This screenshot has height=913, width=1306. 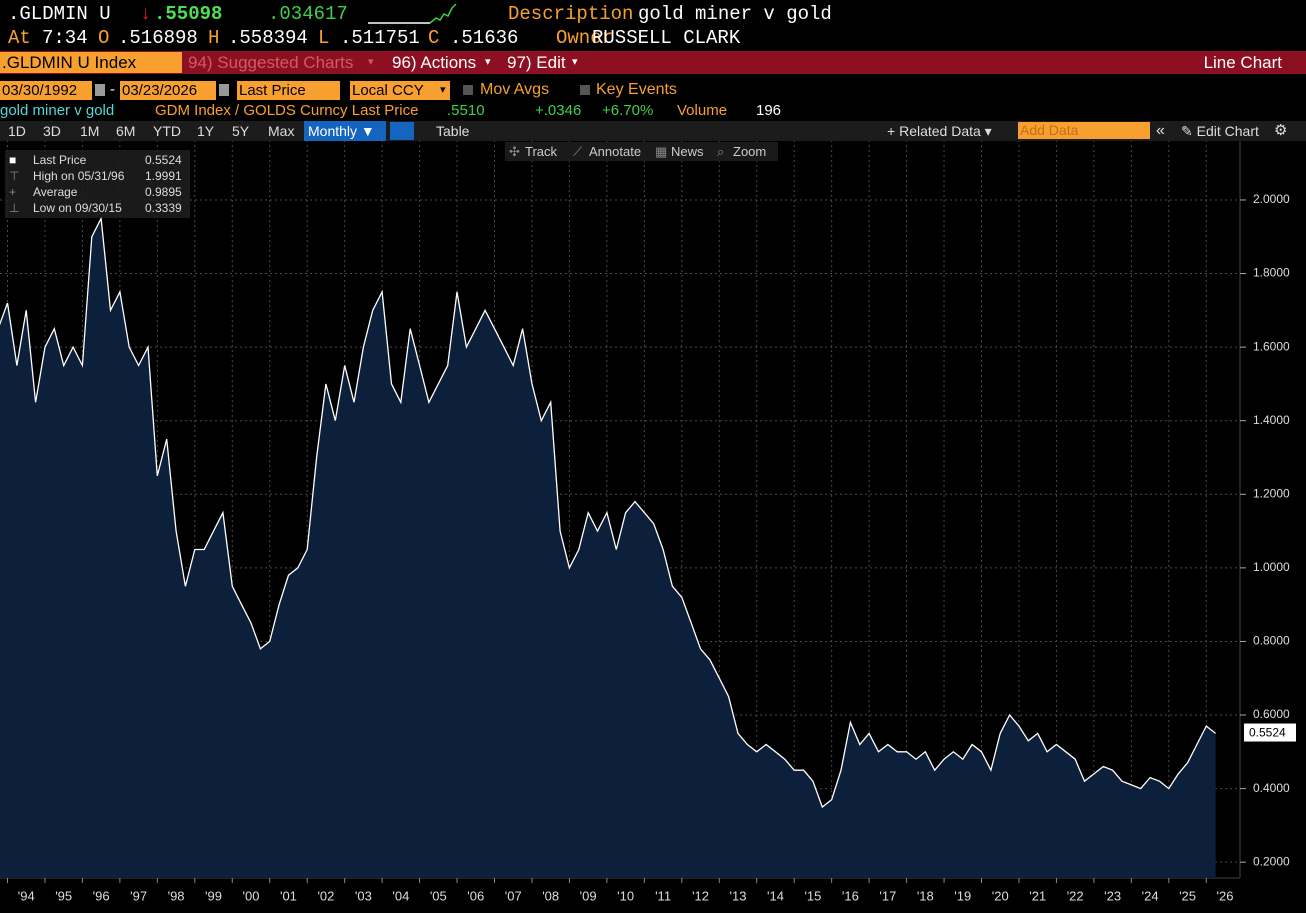 What do you see at coordinates (1160, 130) in the screenshot?
I see `collapse-button: «` at bounding box center [1160, 130].